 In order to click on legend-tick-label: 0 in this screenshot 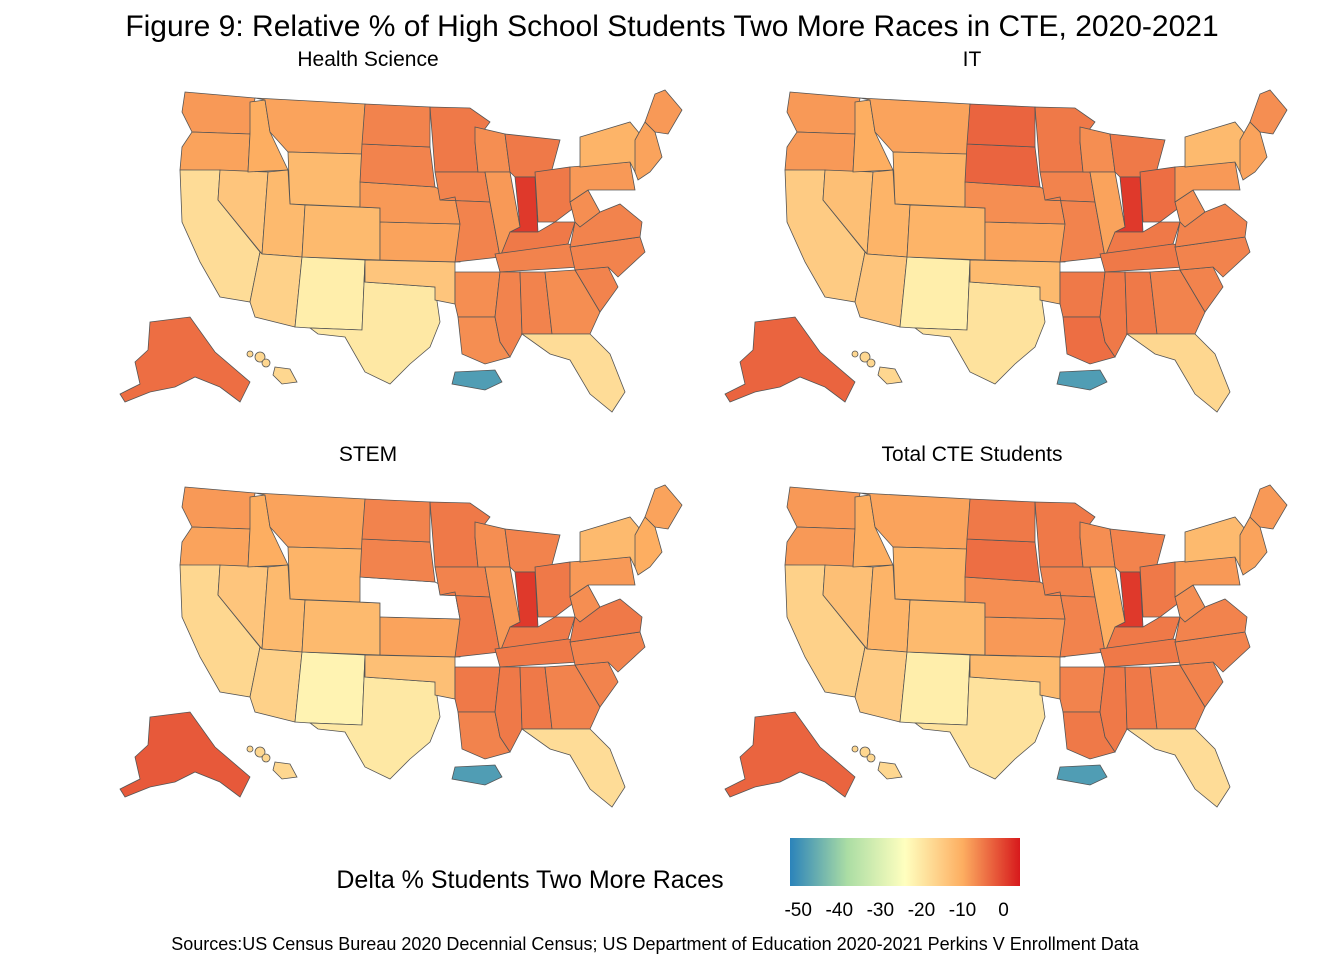, I will do `click(1003, 910)`.